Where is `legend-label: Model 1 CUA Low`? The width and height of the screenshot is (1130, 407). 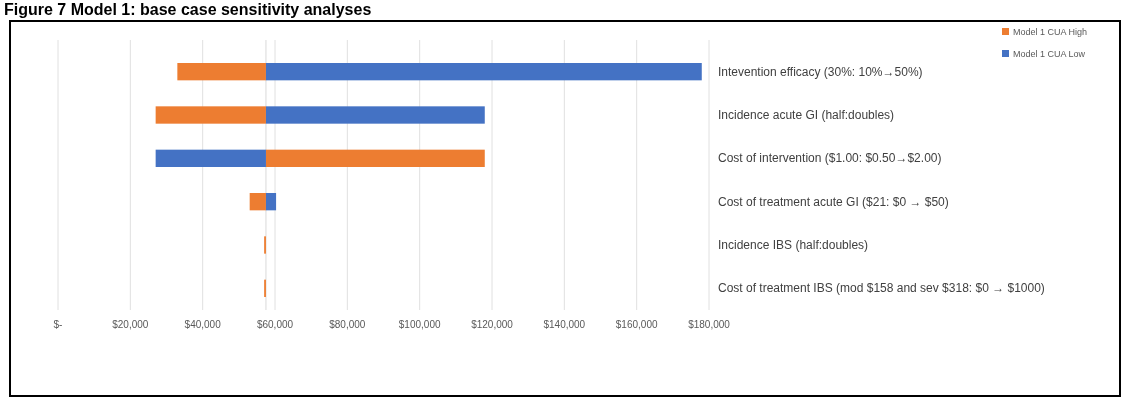
legend-label: Model 1 CUA Low is located at coordinates (1049, 54).